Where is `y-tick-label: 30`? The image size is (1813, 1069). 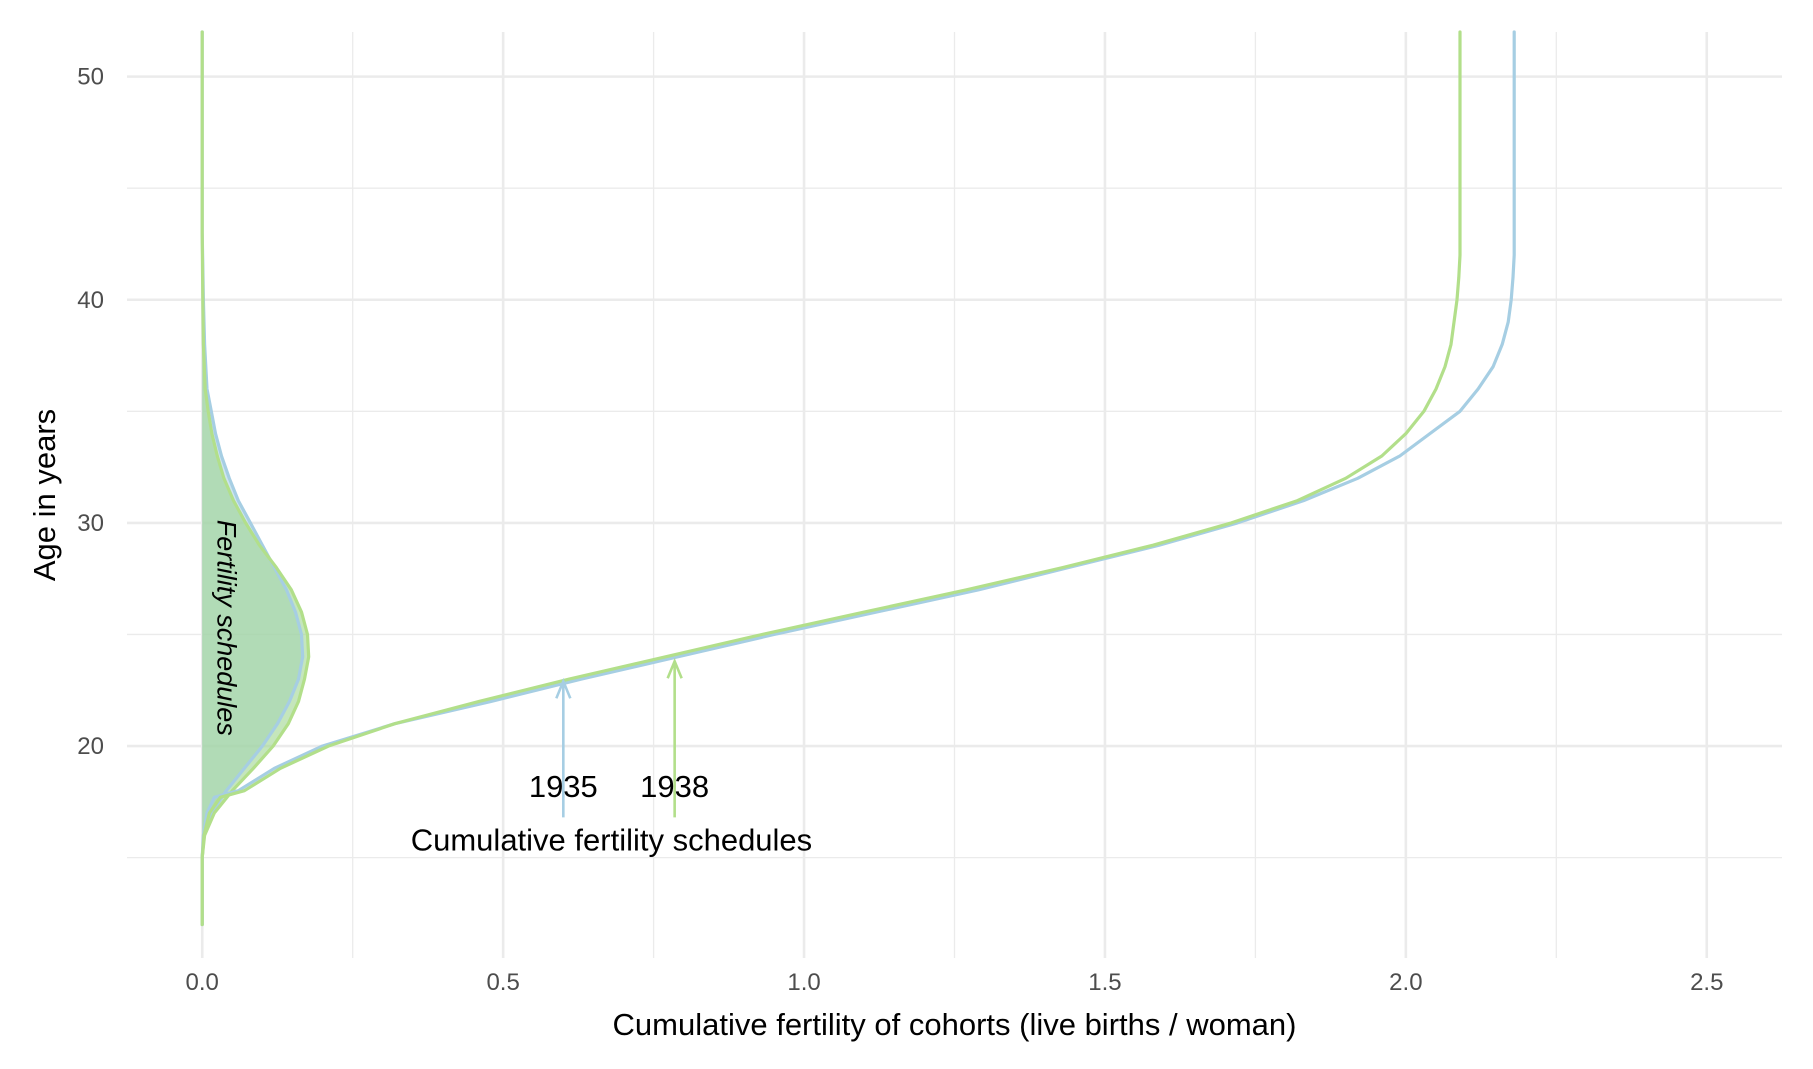 y-tick-label: 30 is located at coordinates (90, 523).